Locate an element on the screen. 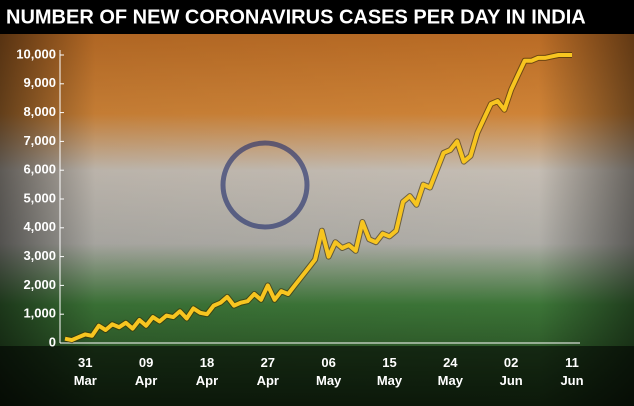  y-tick-label: 3,000 is located at coordinates (39, 255).